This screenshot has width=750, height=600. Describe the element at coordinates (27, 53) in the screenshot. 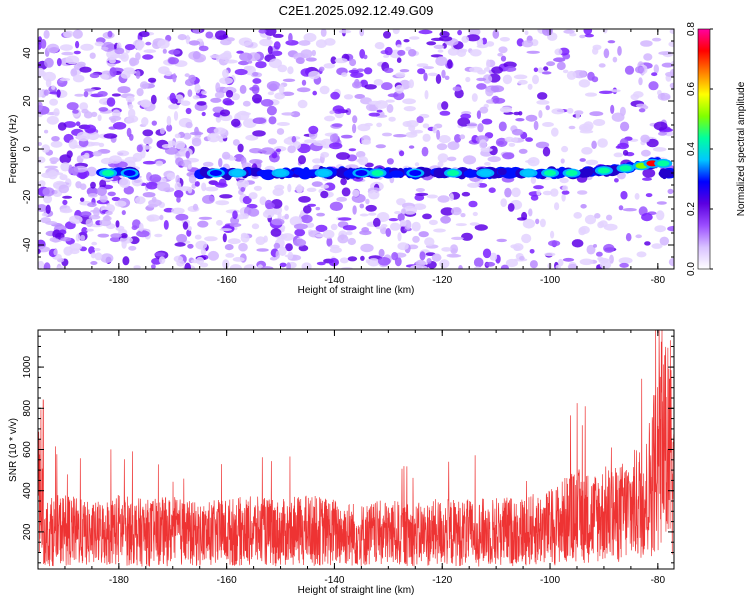

I see `y-tick-label: 40` at that location.